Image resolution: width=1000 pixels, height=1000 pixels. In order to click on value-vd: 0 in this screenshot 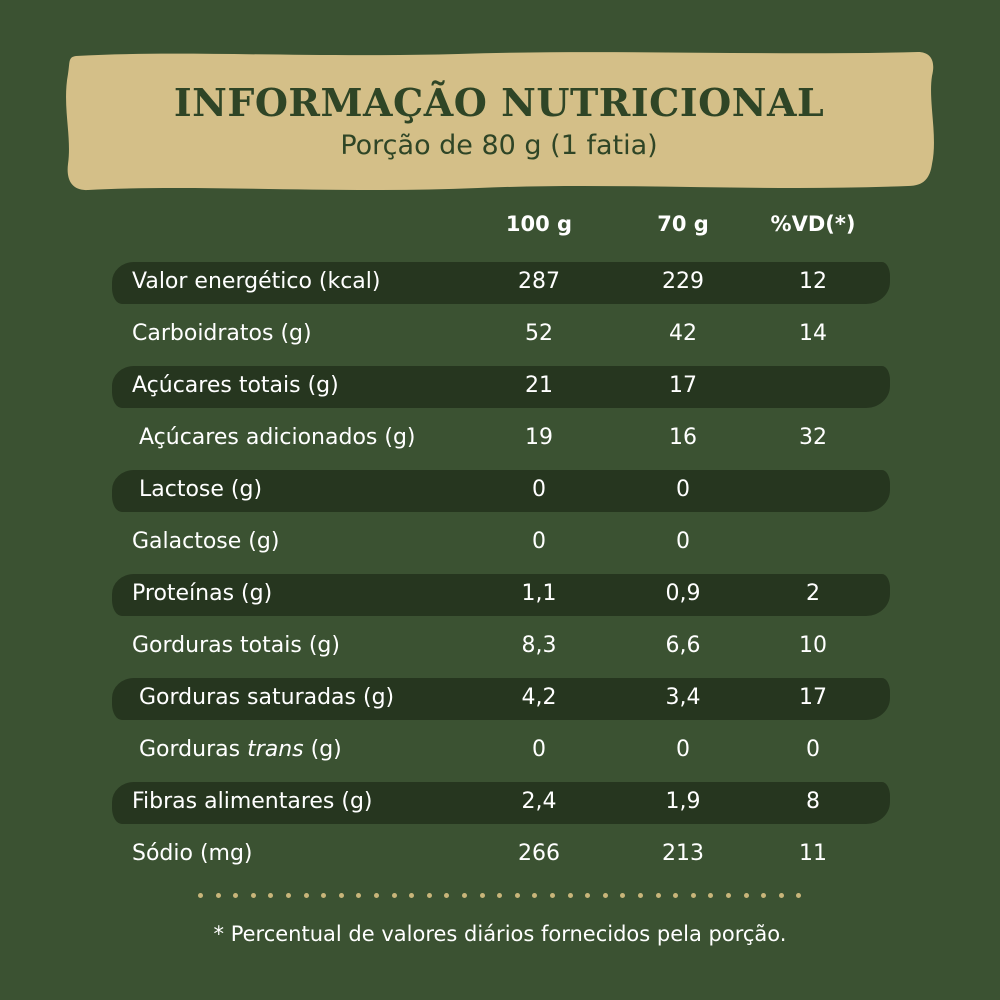, I will do `click(813, 749)`.